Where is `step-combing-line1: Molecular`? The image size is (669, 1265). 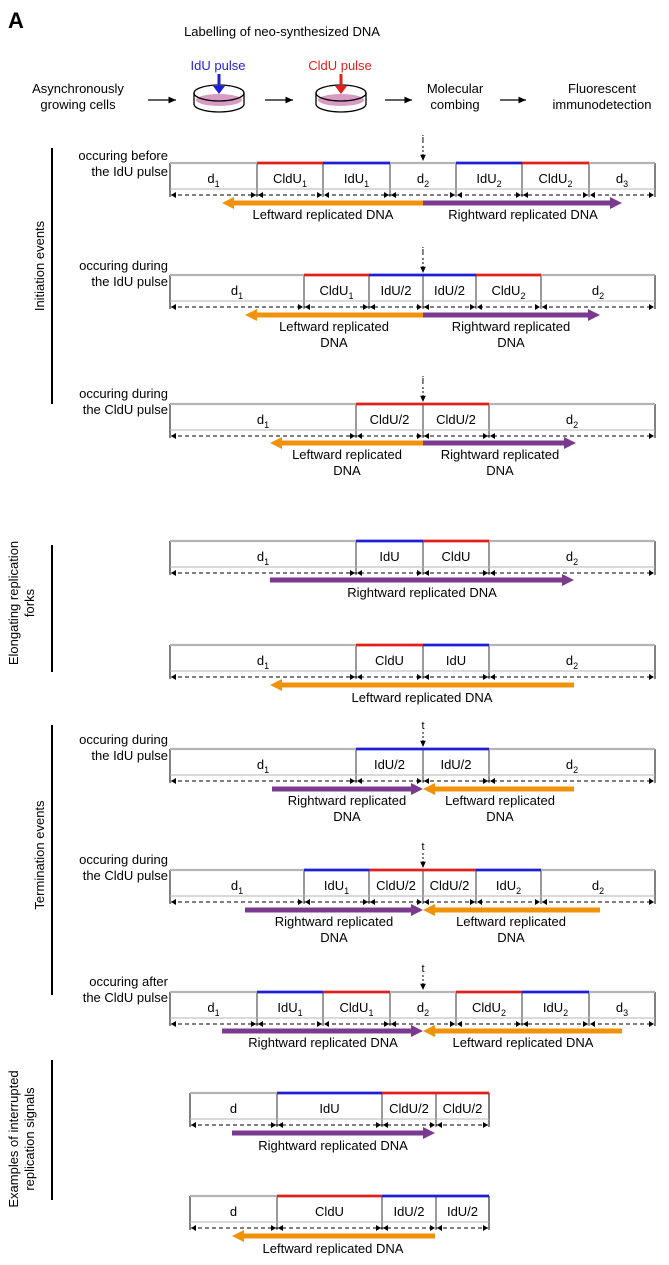
step-combing-line1: Molecular is located at coordinates (455, 88).